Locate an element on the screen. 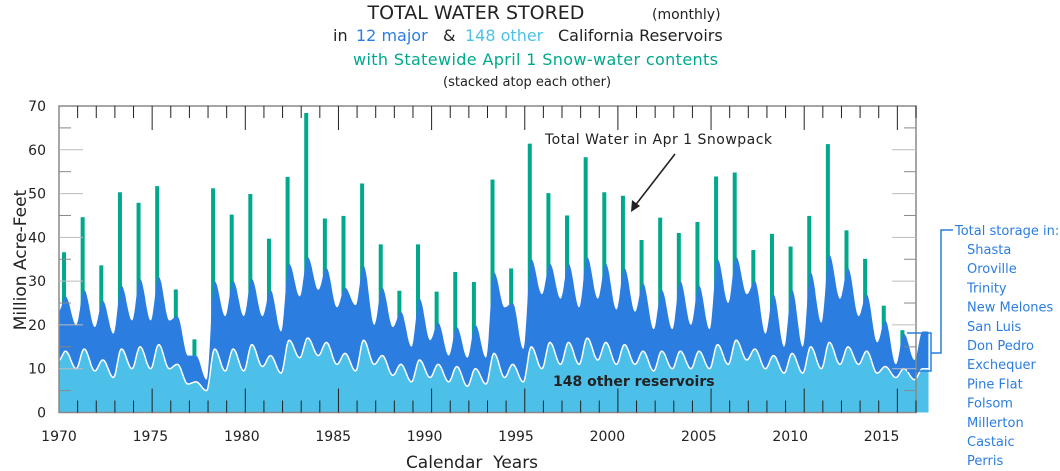 This screenshot has height=471, width=1060. subtitle-rest: California Reservoirs is located at coordinates (640, 35).